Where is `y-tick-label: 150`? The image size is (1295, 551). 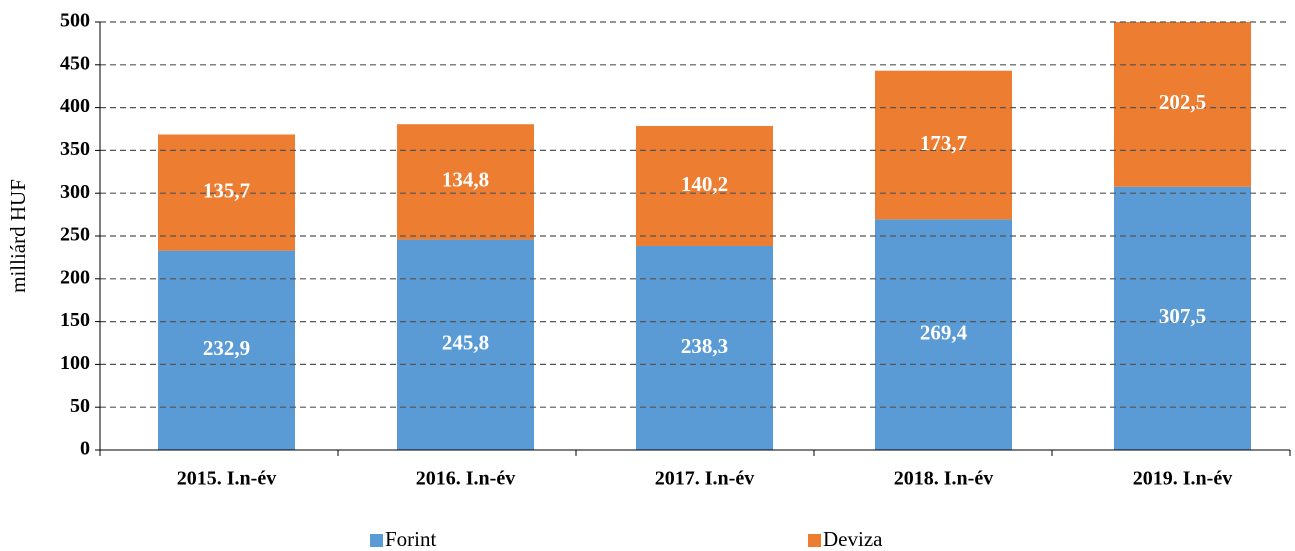
y-tick-label: 150 is located at coordinates (75, 320).